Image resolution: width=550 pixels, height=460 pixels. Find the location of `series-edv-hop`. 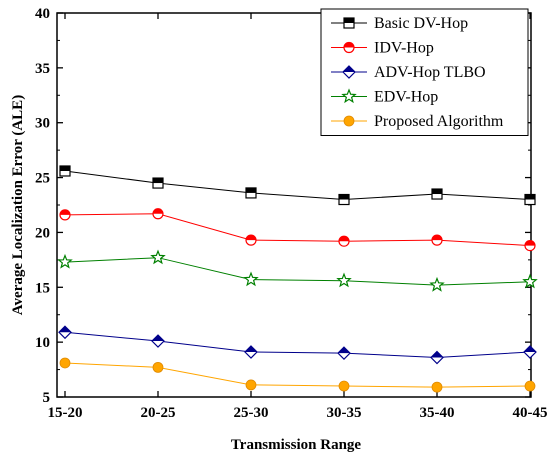

series-edv-hop is located at coordinates (297, 270).